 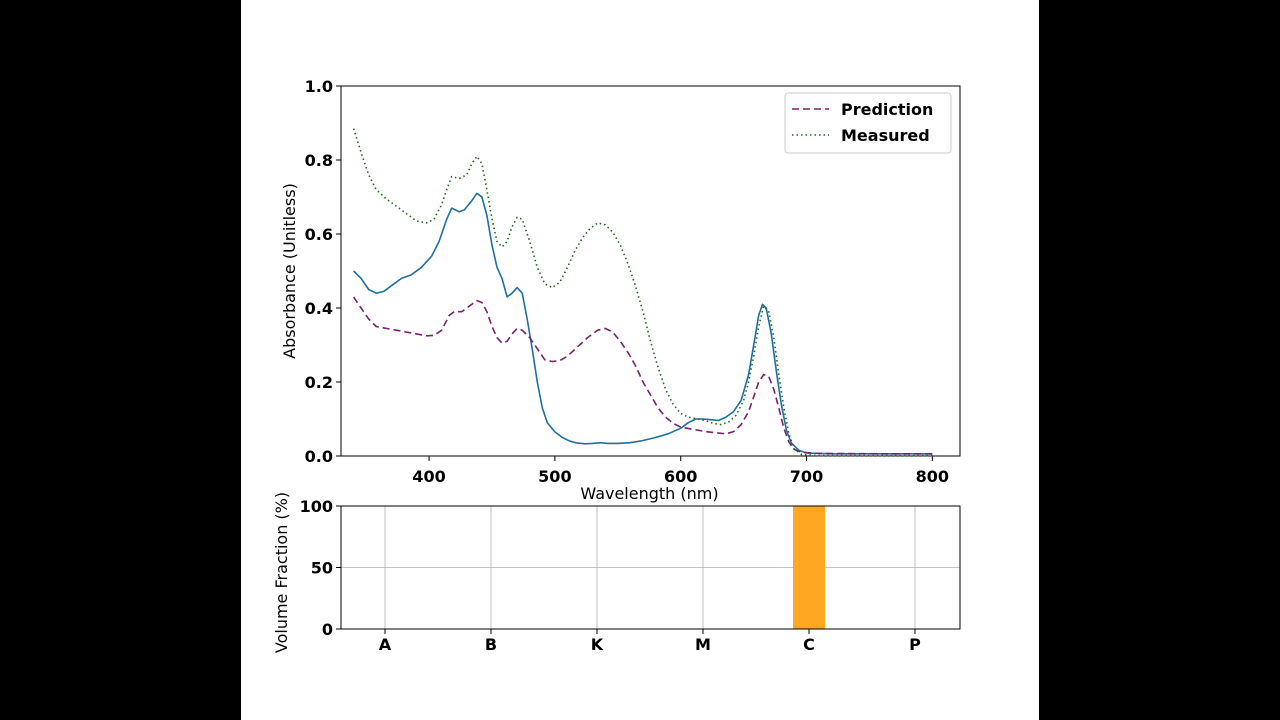 What do you see at coordinates (319, 160) in the screenshot?
I see `y-tick-label: 0.8` at bounding box center [319, 160].